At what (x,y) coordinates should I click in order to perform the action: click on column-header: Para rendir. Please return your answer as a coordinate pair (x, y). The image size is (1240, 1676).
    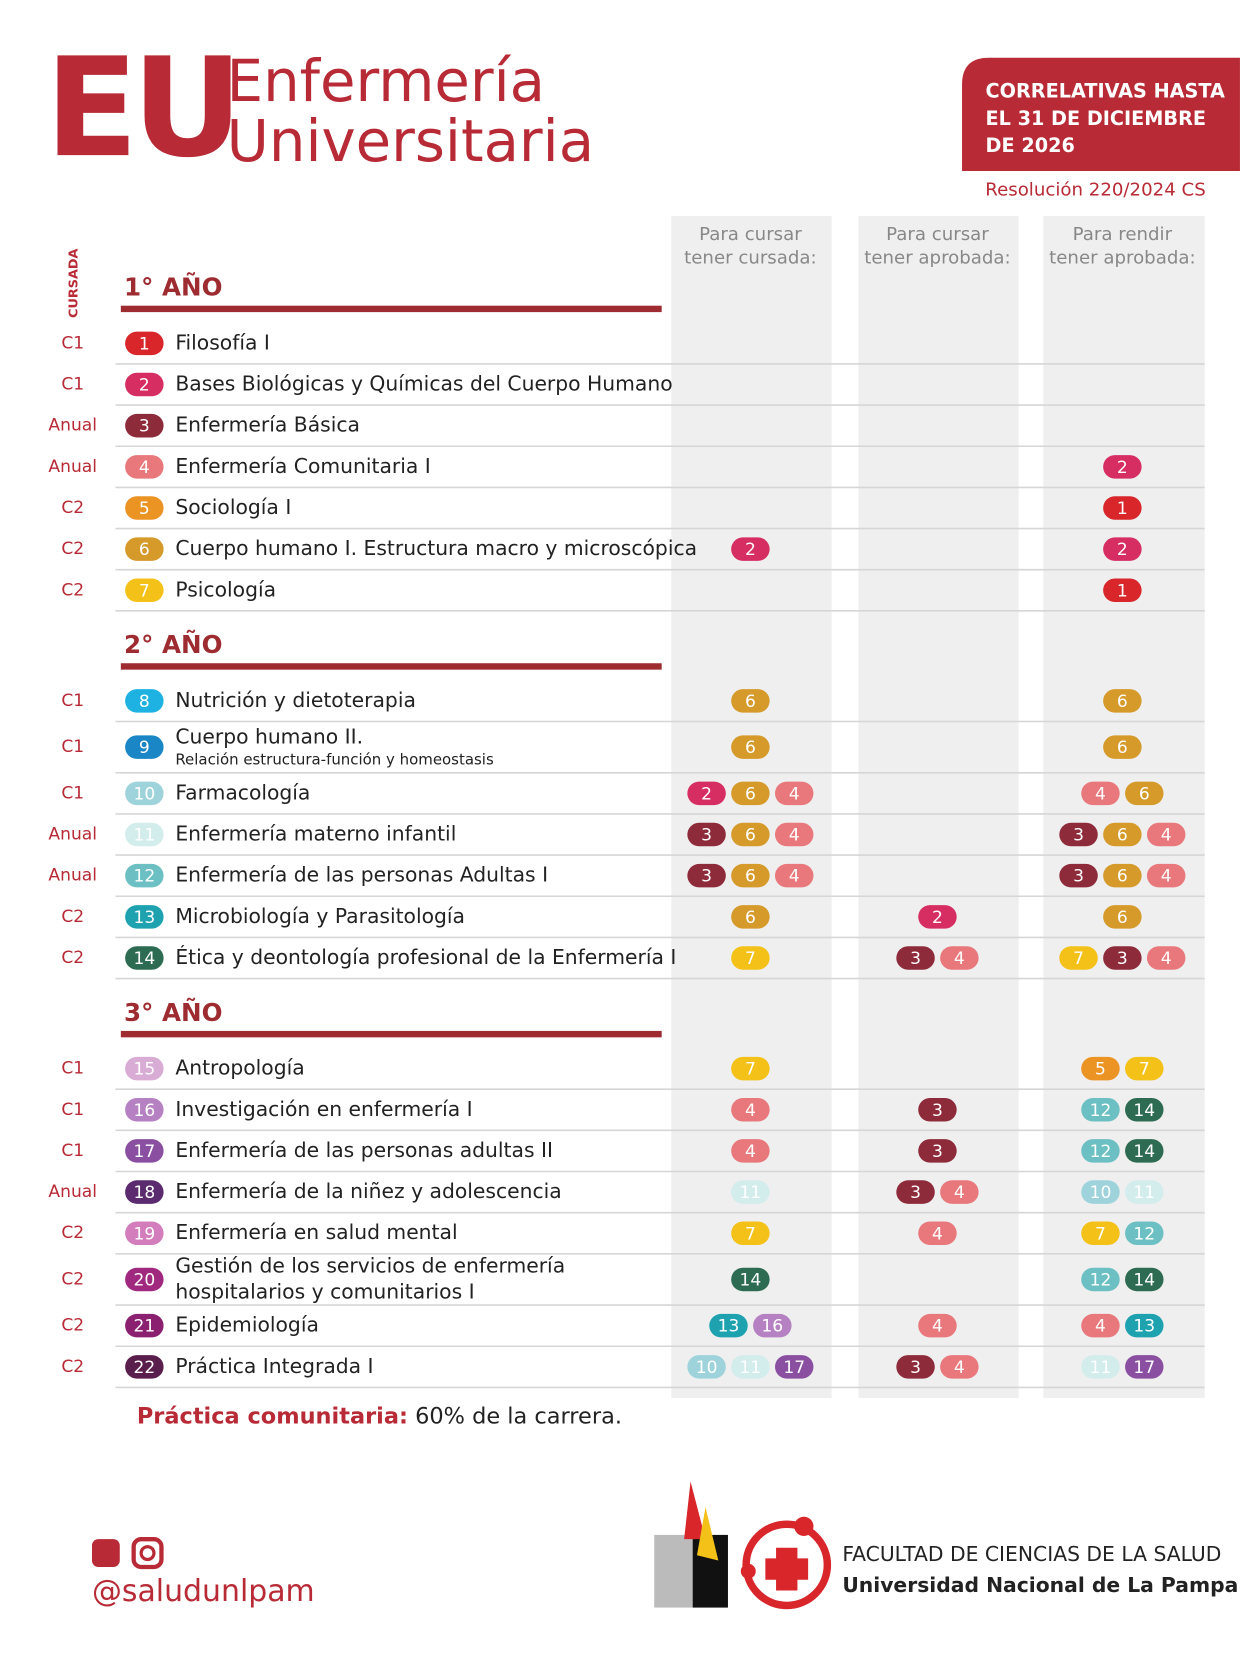
    Looking at the image, I should click on (1123, 234).